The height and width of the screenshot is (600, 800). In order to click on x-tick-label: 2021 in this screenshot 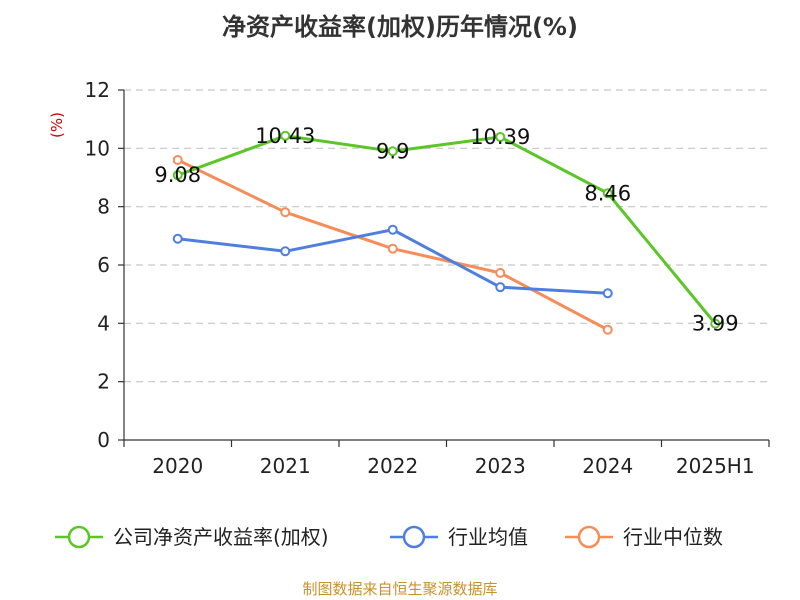, I will do `click(285, 466)`.